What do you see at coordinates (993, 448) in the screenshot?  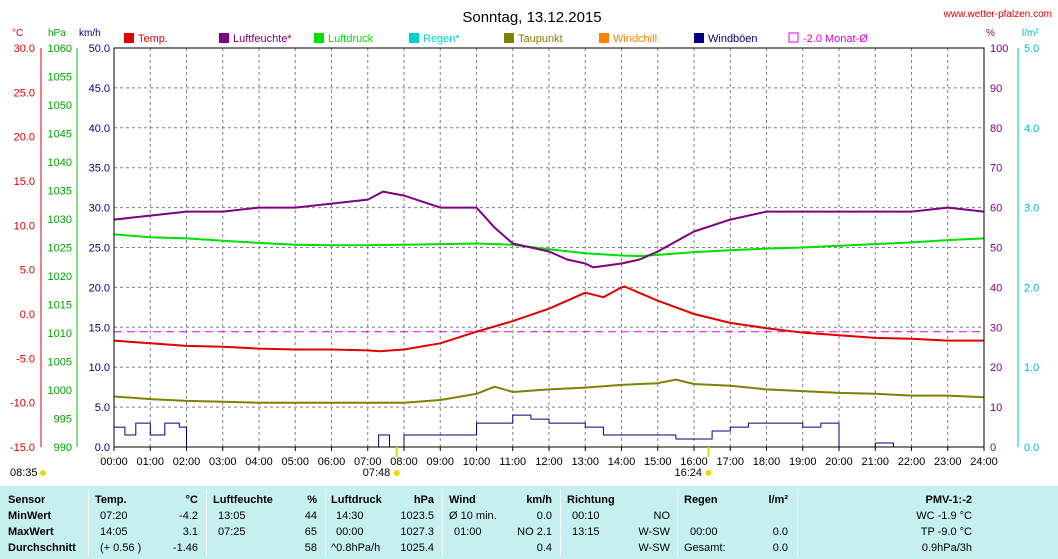 I see `humidity-tick-label: 0` at bounding box center [993, 448].